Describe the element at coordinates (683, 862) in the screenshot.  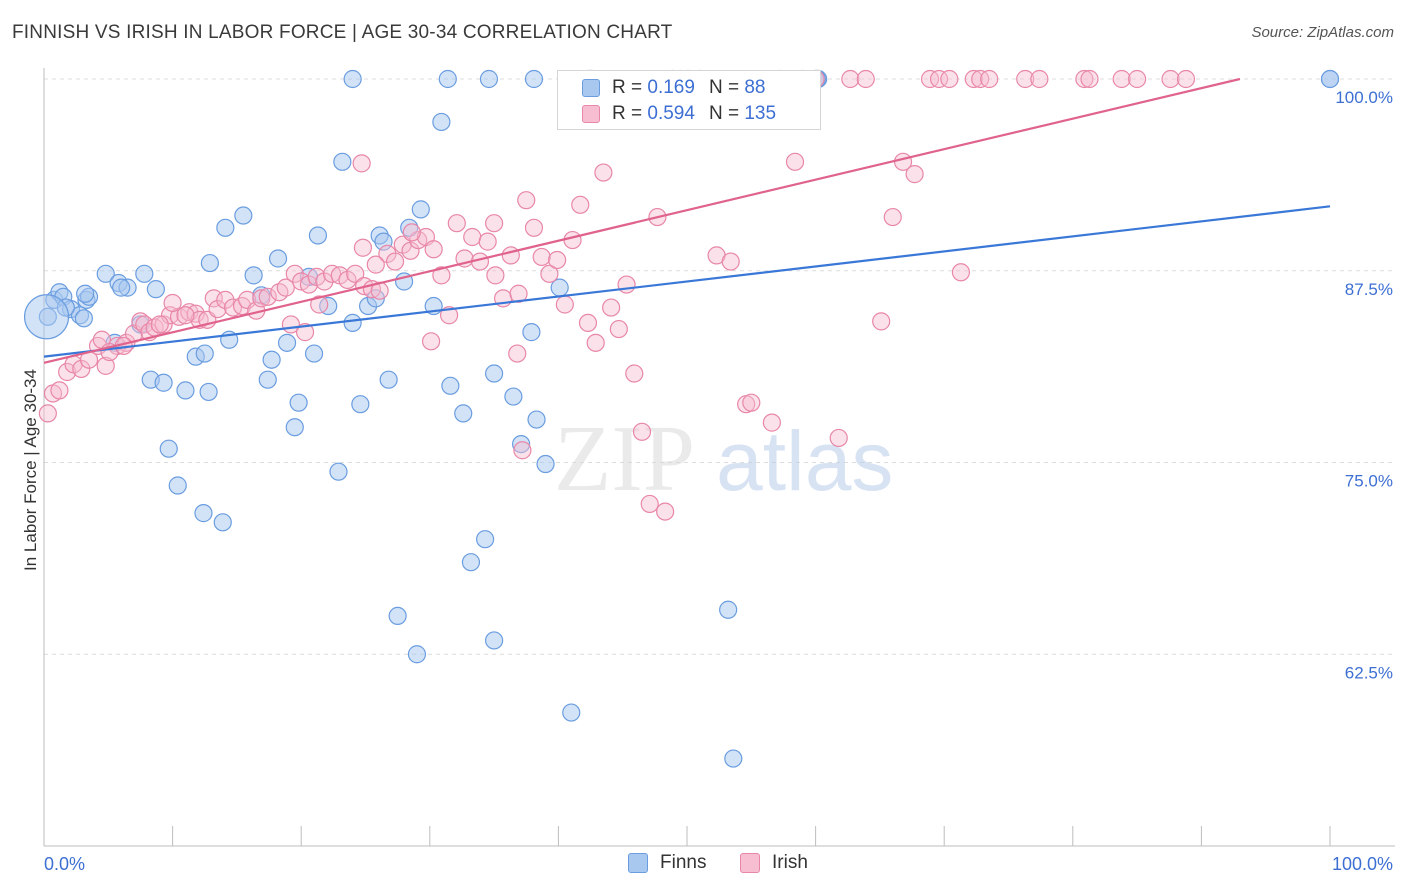
I see `finns-legend-label: Finns` at that location.